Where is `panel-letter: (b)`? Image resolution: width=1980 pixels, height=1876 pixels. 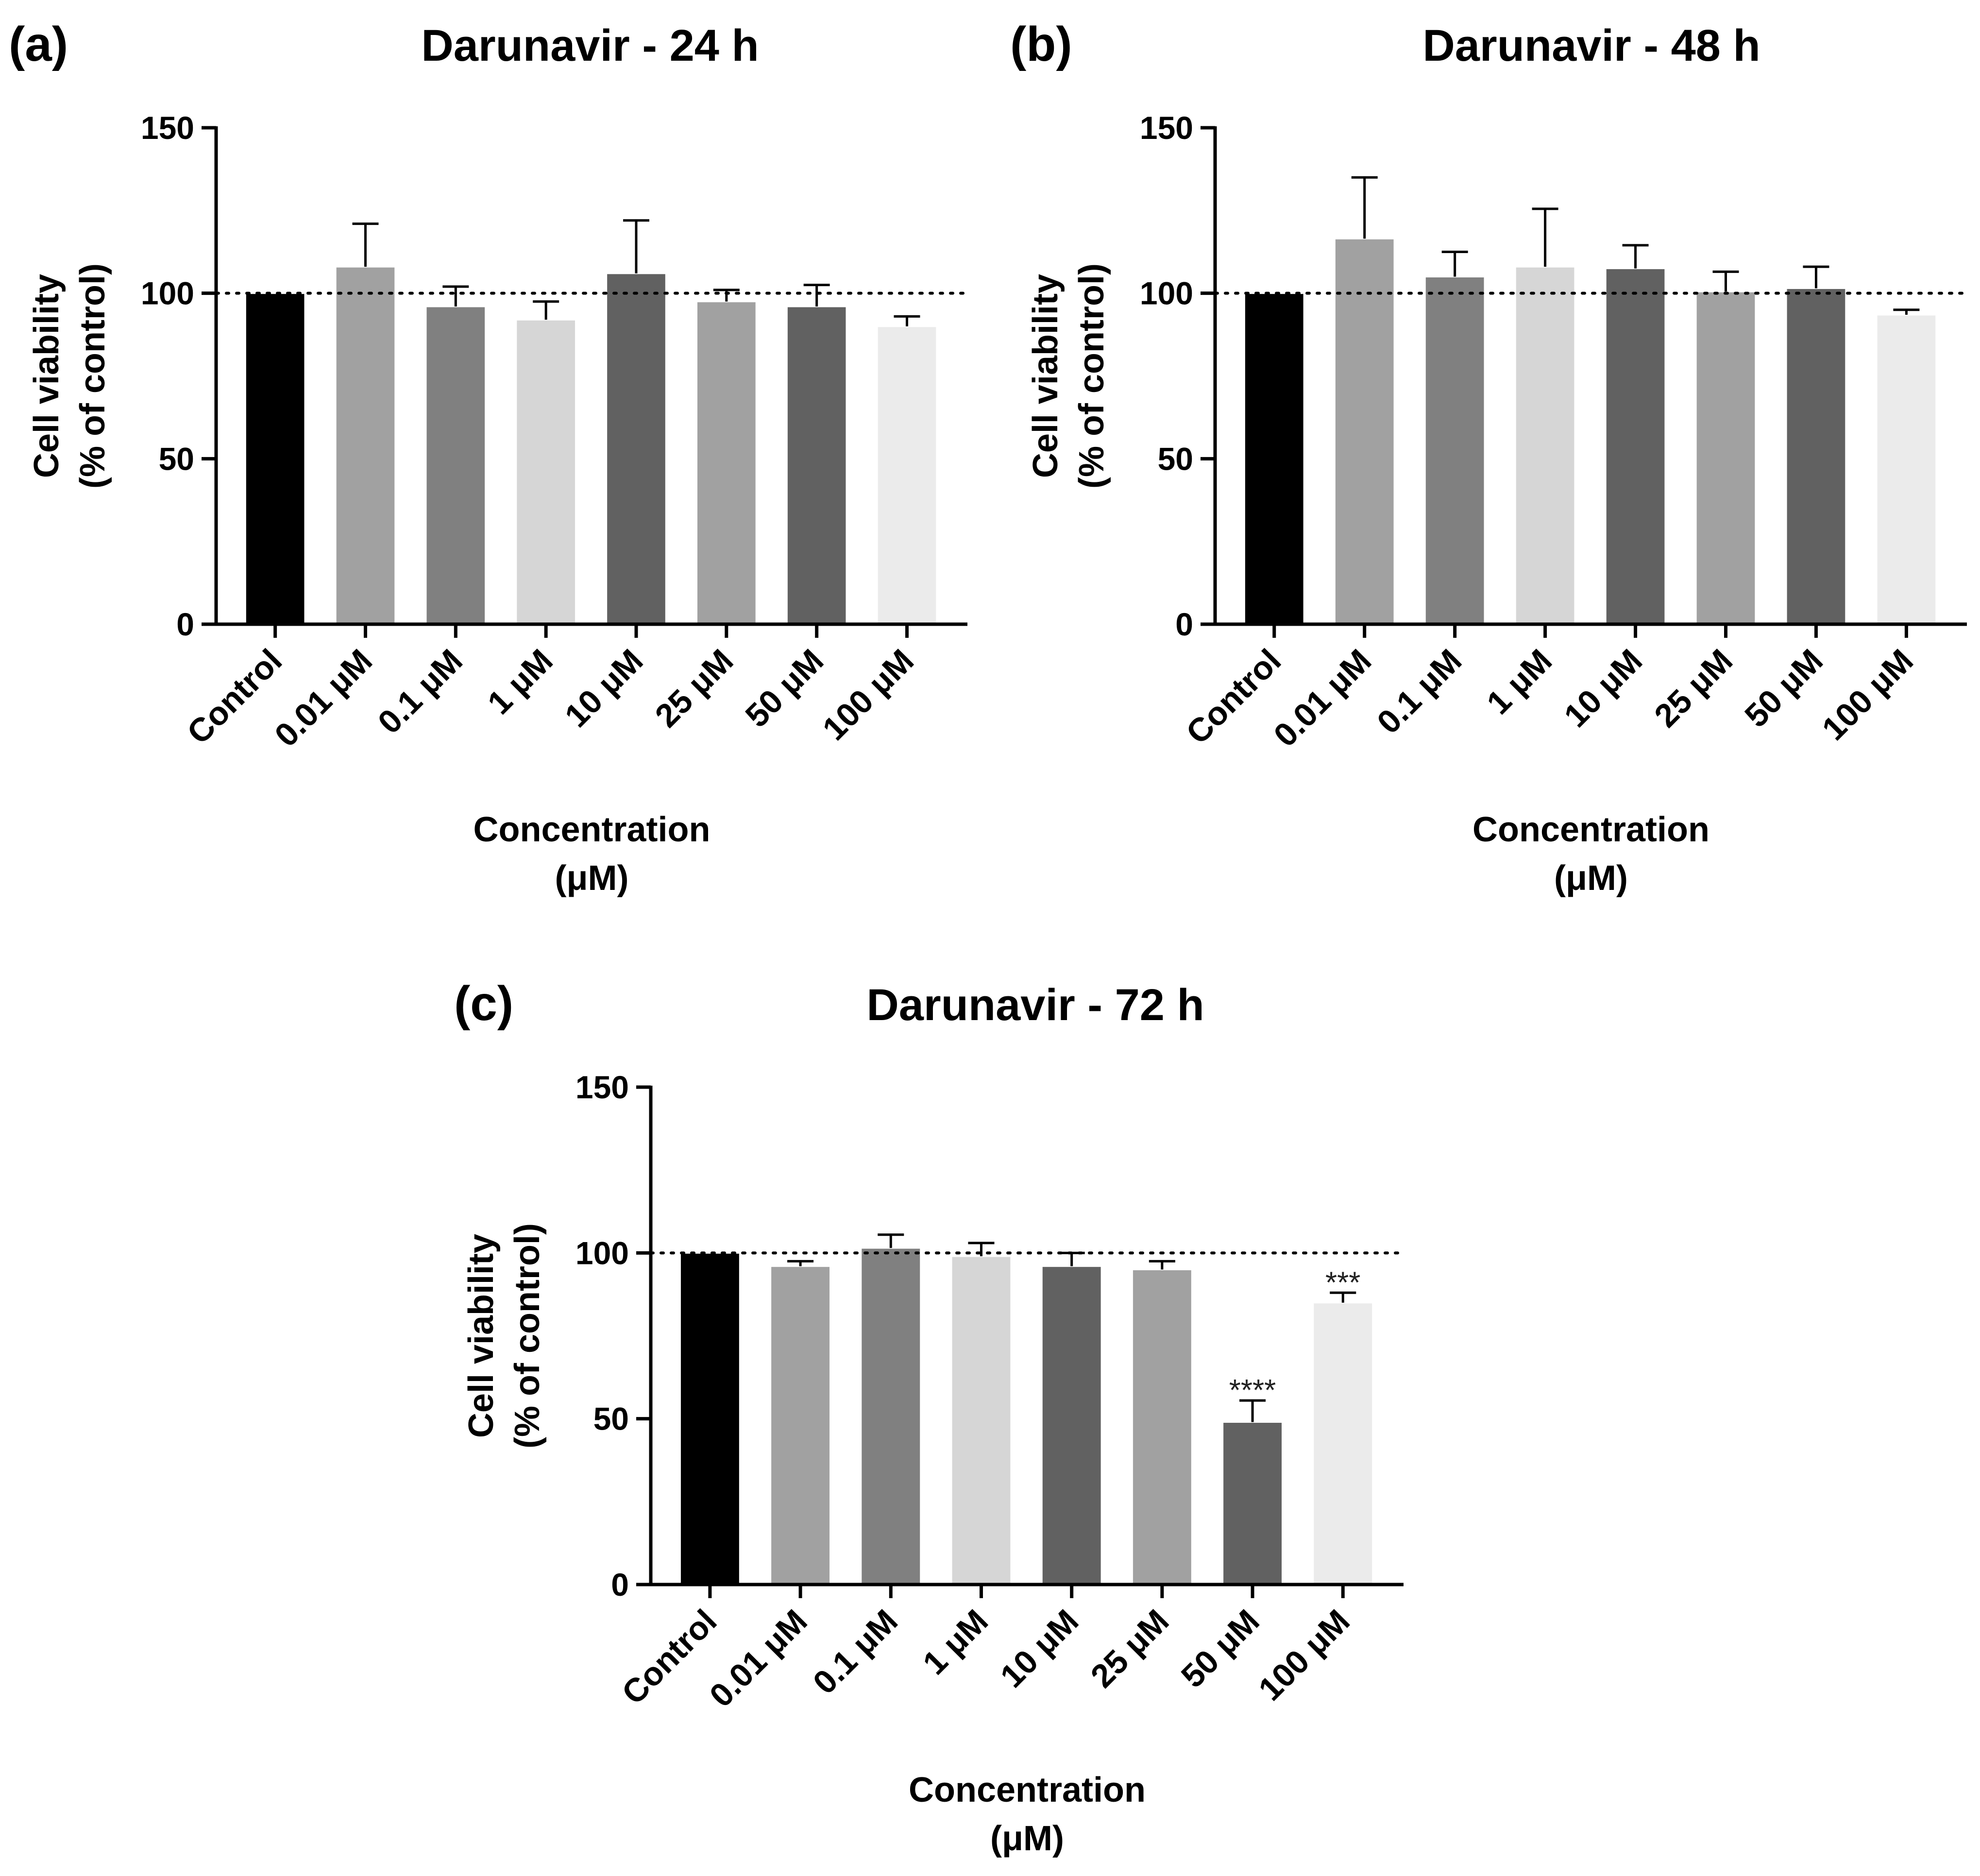
panel-letter: (b) is located at coordinates (1041, 44).